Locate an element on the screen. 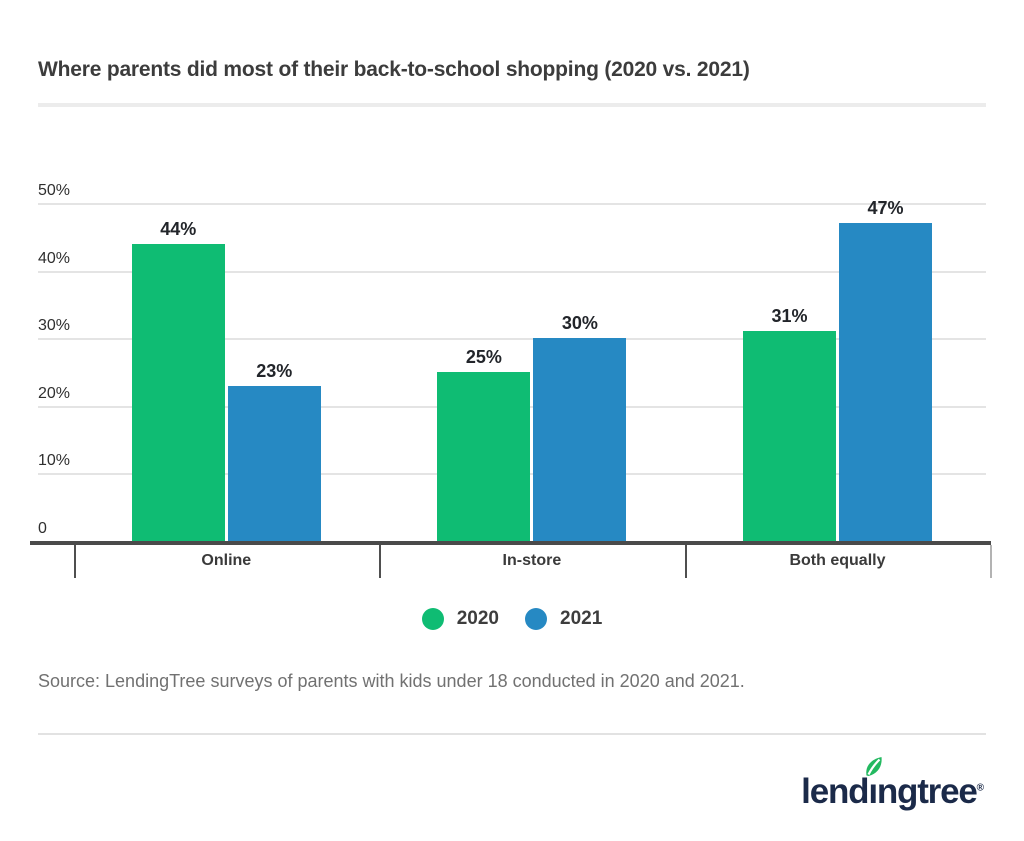 The height and width of the screenshot is (841, 1024). logo-text-pre: lend is located at coordinates (835, 791).